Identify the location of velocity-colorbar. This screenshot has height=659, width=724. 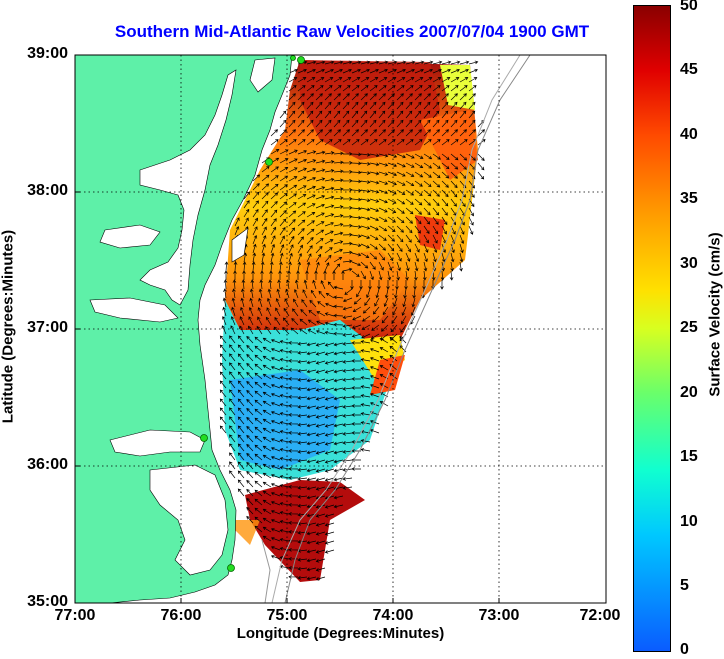
(652, 328).